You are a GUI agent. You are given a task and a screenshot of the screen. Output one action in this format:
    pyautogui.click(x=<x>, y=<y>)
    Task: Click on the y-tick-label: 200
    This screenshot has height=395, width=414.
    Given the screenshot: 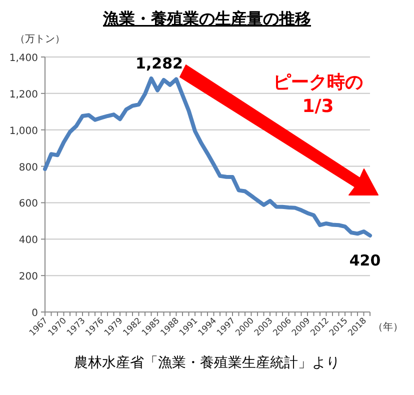 What is the action you would take?
    pyautogui.click(x=28, y=277)
    